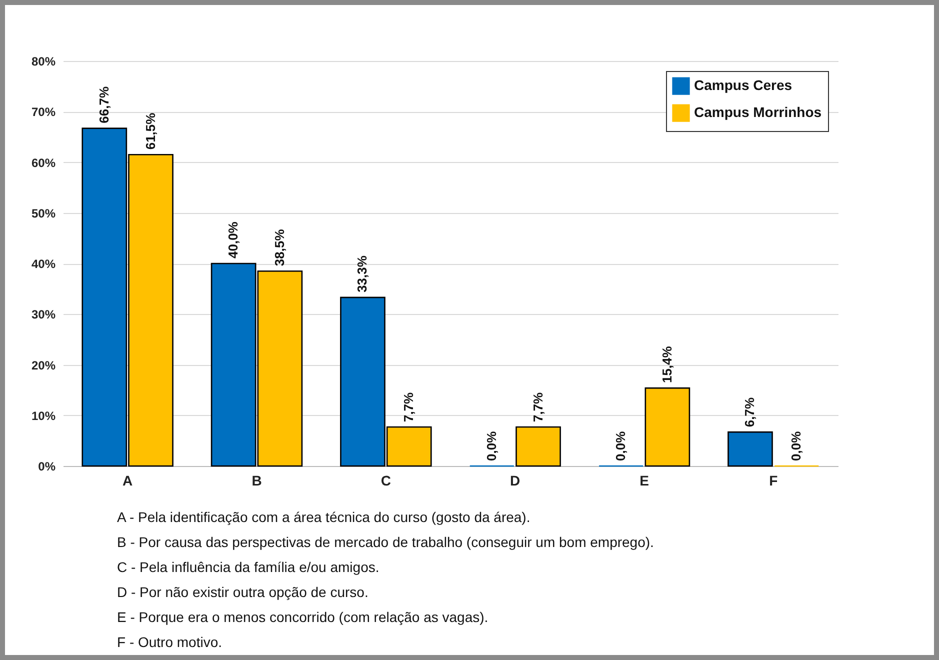 The height and width of the screenshot is (660, 939). What do you see at coordinates (170, 642) in the screenshot?
I see `text: F - Outro motivo.` at bounding box center [170, 642].